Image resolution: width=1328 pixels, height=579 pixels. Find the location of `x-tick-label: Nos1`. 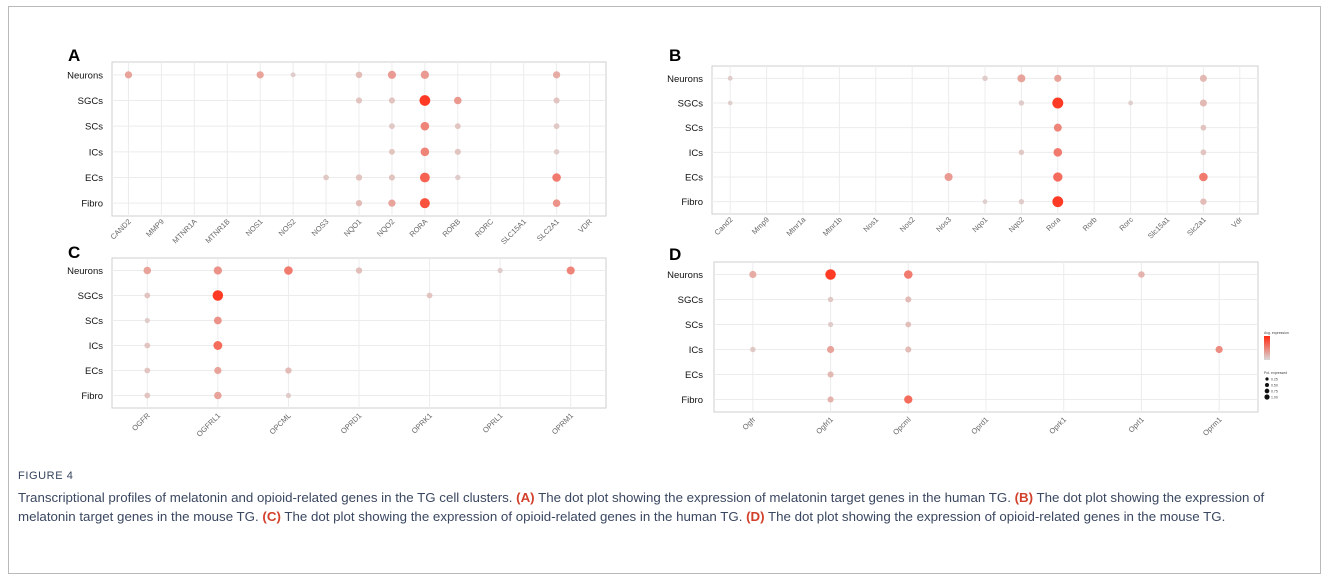

x-tick-label: Nos1 is located at coordinates (870, 224).